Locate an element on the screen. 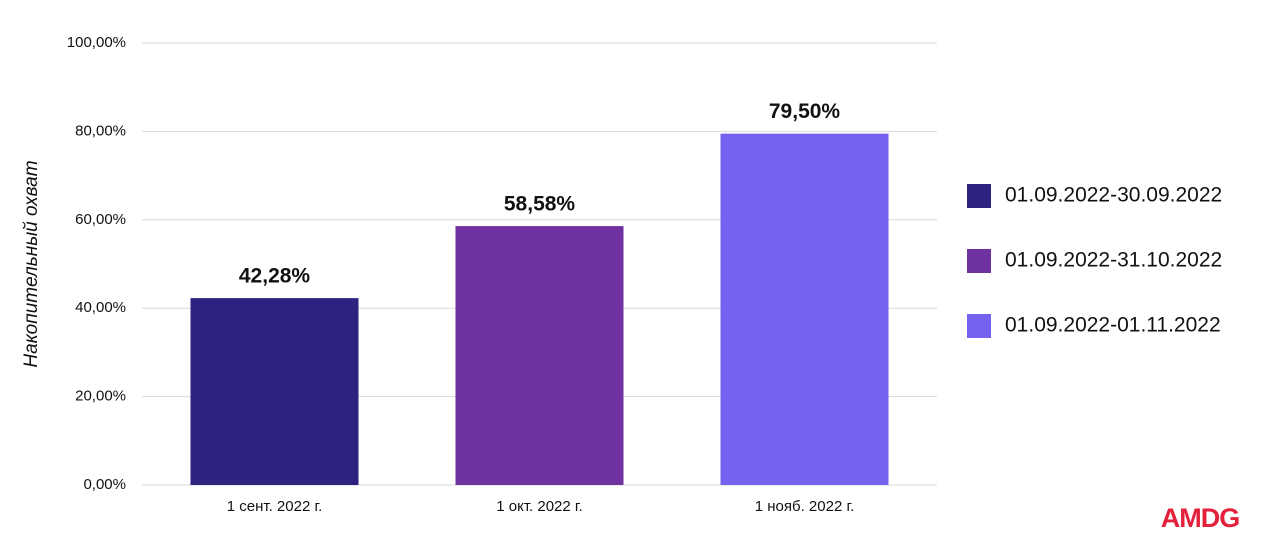 This screenshot has width=1280, height=551. legend-label: 01.09.2022-30.09.2022 is located at coordinates (1113, 195).